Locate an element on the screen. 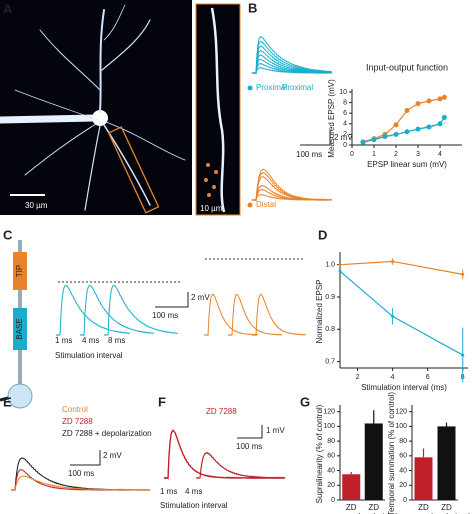 The image size is (474, 514). x-axis-label: Stimulation interval (ms) is located at coordinates (404, 387).